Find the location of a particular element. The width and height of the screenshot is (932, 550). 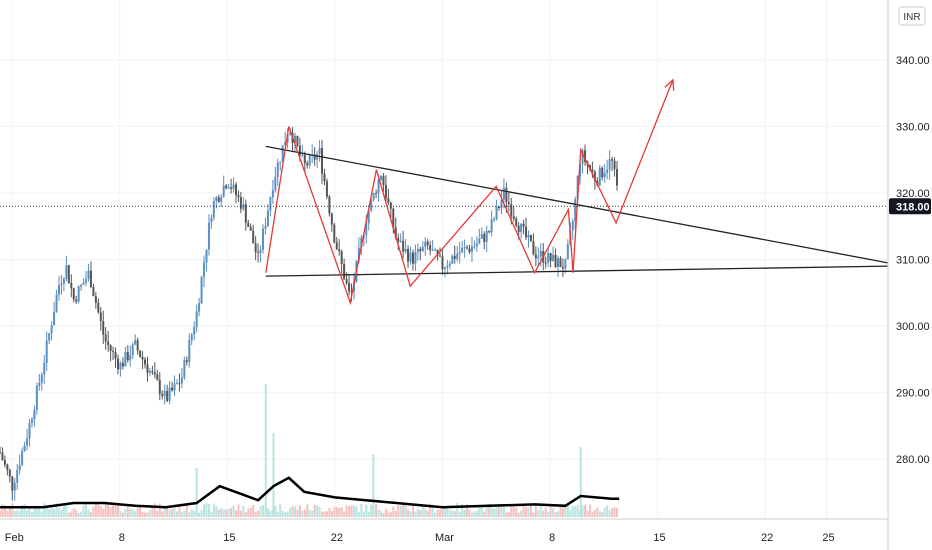

time-axis: Feb 8 15 22 Mar 8 15 22 25 is located at coordinates (420, 538).